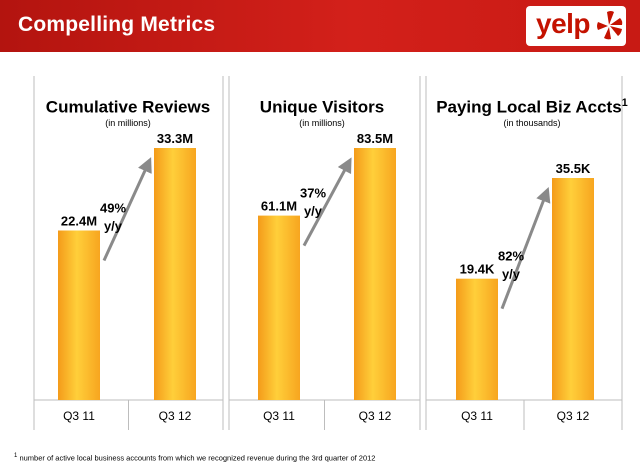 The image size is (640, 475). I want to click on category-label-visitors-1: Q3 12, so click(375, 416).